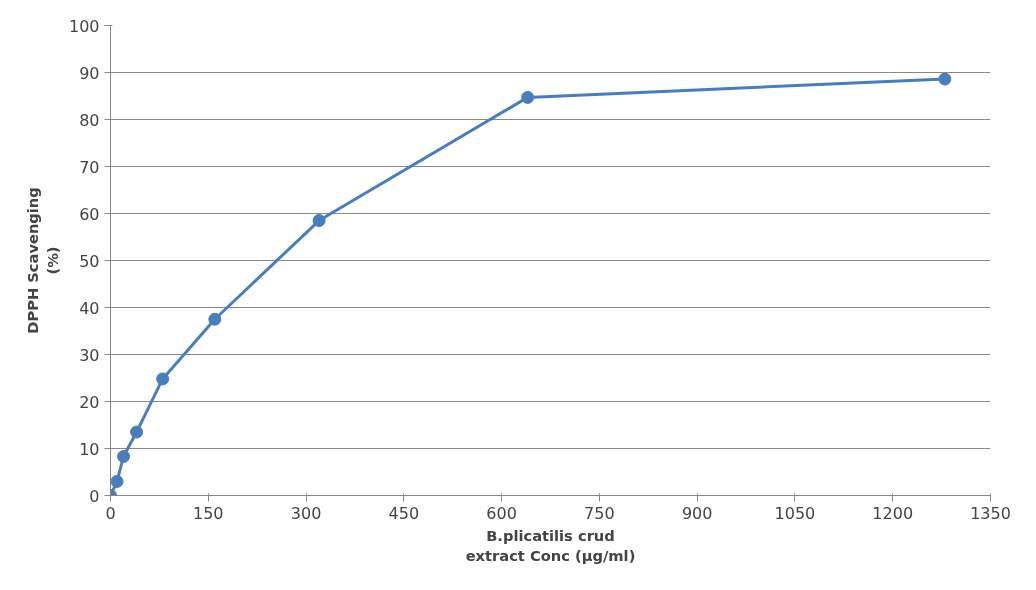 The image size is (1036, 590). I want to click on y-tick-label: 0, so click(94, 496).